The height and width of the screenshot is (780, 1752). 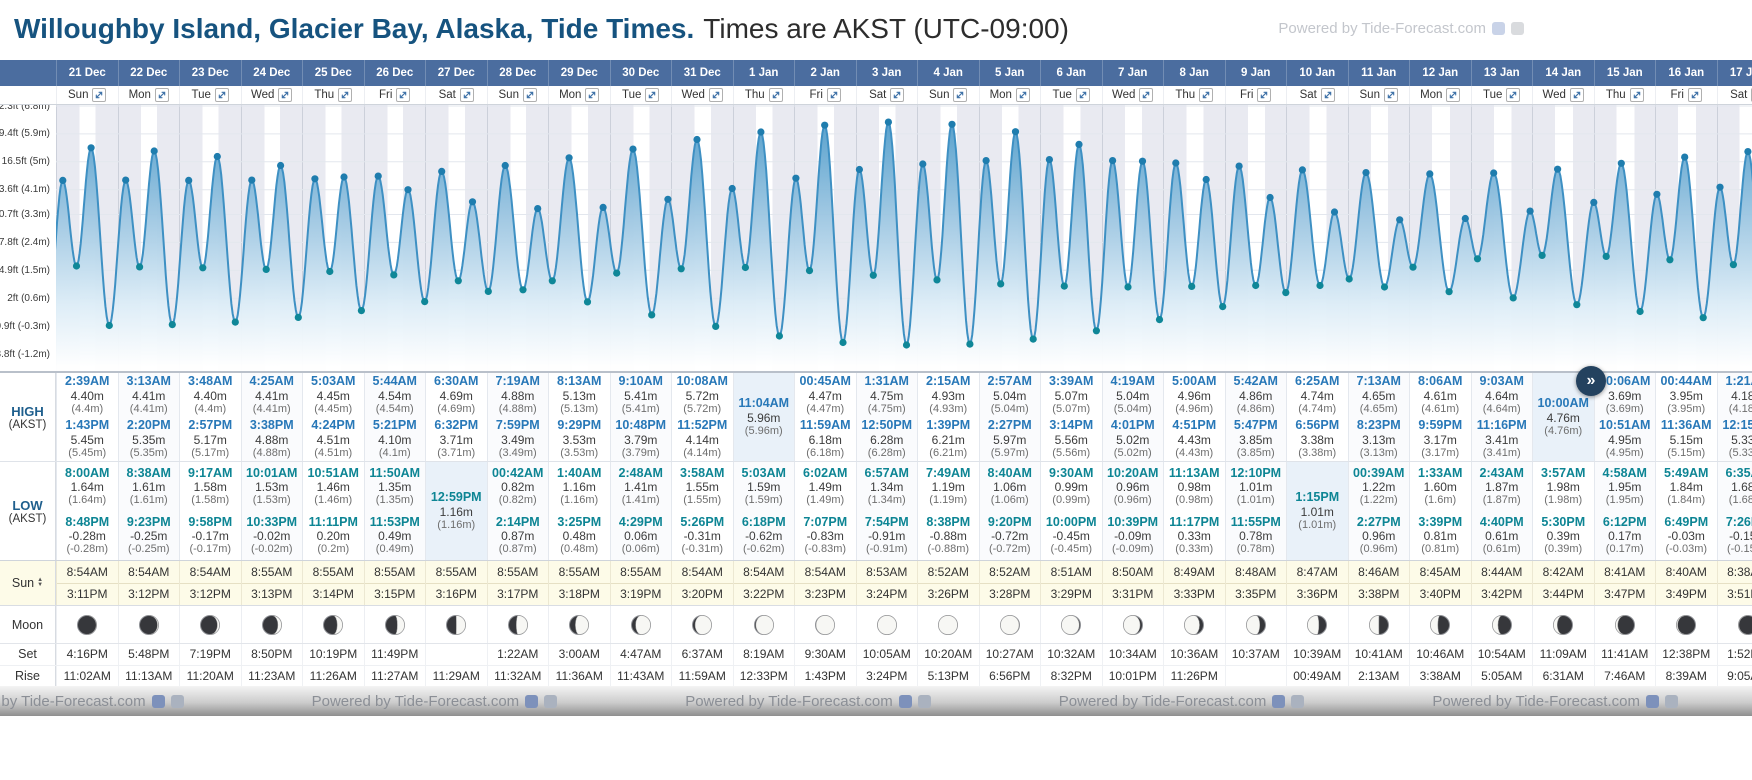 I want to click on weekday-cell: Thu, so click(x=763, y=95).